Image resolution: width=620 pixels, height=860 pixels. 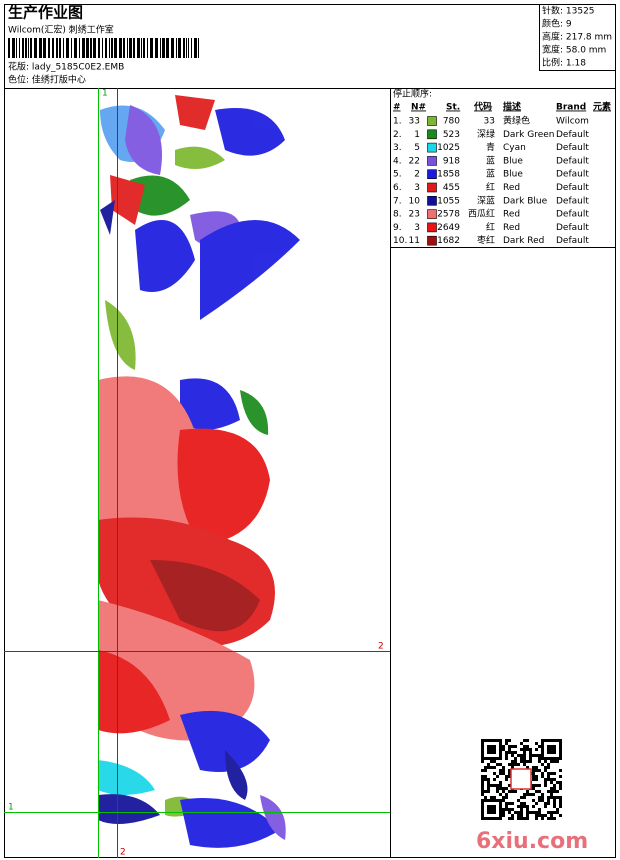 I want to click on title: 生产作业图, so click(x=45, y=13).